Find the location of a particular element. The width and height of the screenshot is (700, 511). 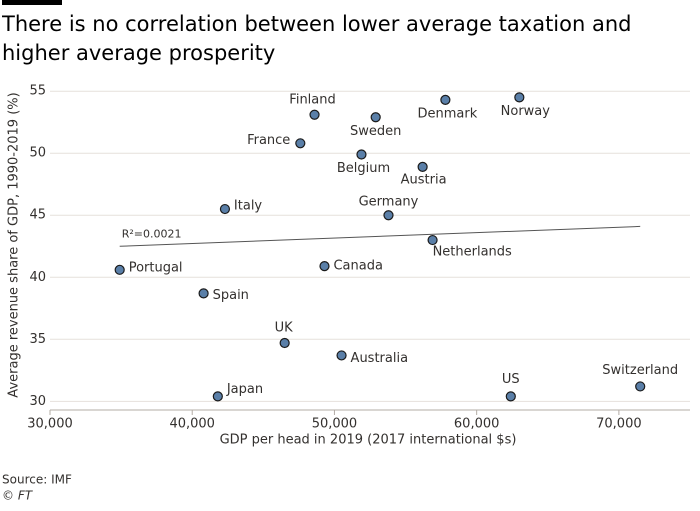

point-label: US is located at coordinates (511, 379).